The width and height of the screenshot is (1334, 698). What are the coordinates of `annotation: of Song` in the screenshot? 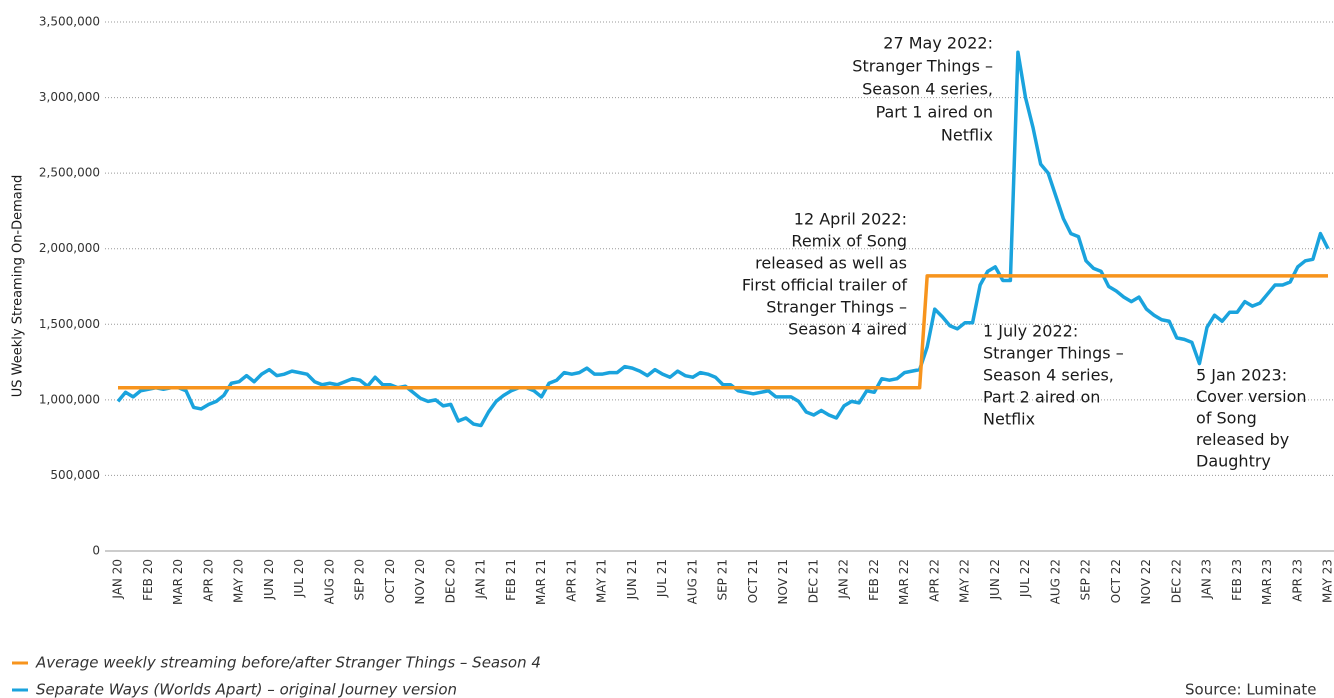 It's located at (1226, 418).